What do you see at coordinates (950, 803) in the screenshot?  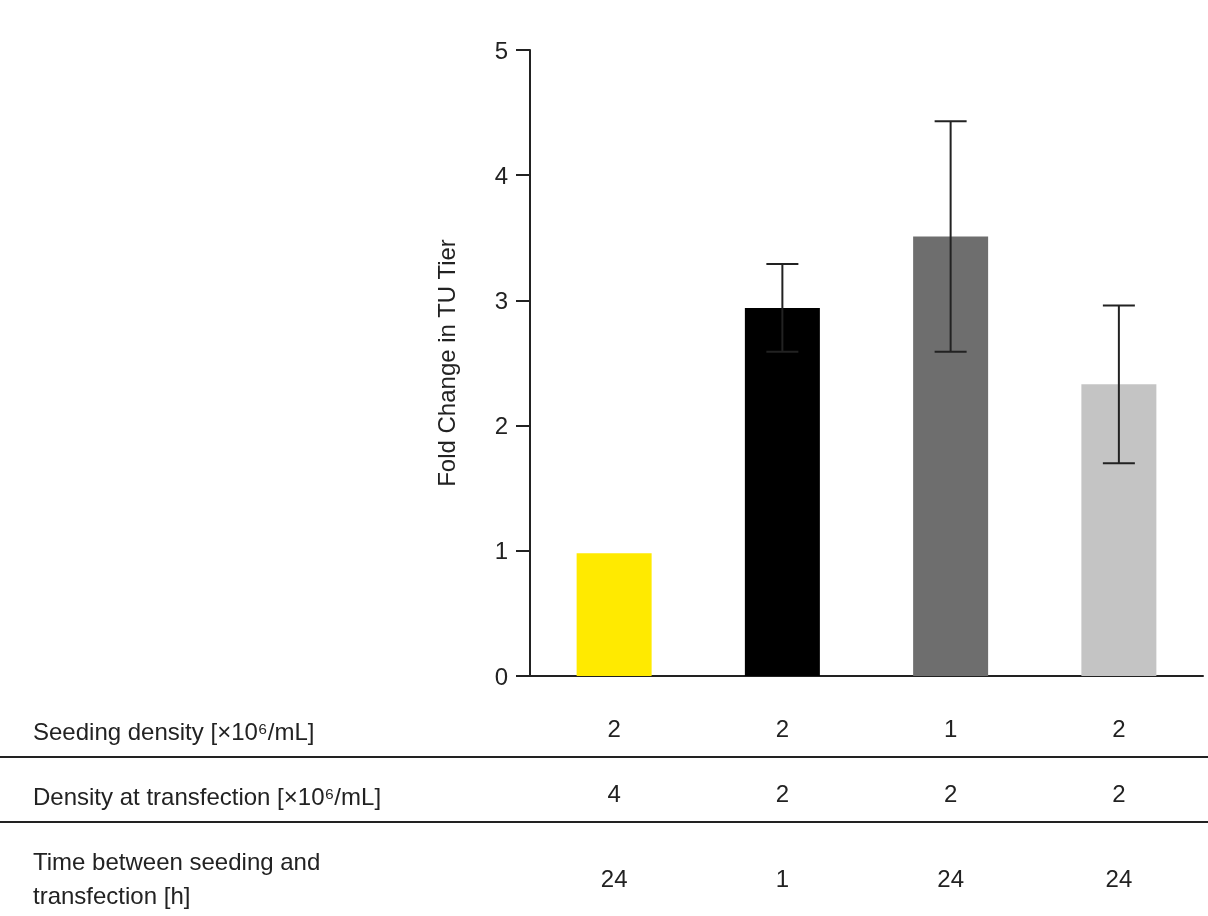 I see `category-label: 1 2 24` at bounding box center [950, 803].